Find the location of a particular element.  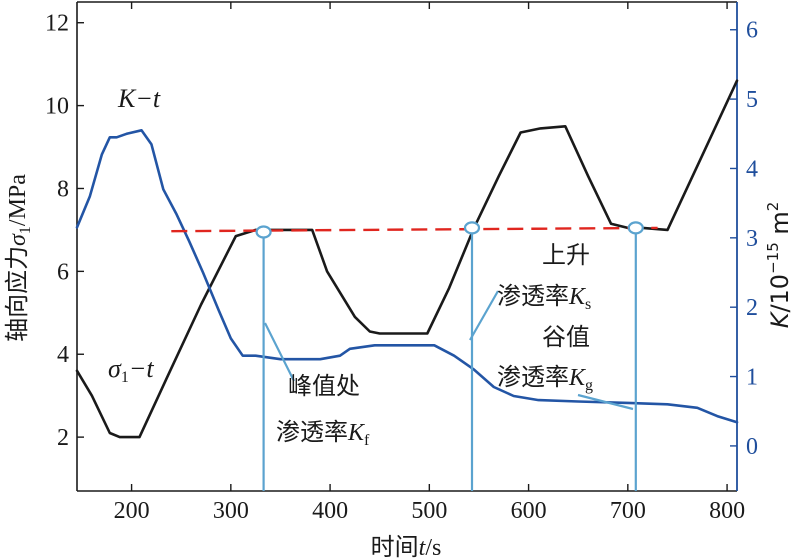

x-tick-label: 700 is located at coordinates (628, 511).